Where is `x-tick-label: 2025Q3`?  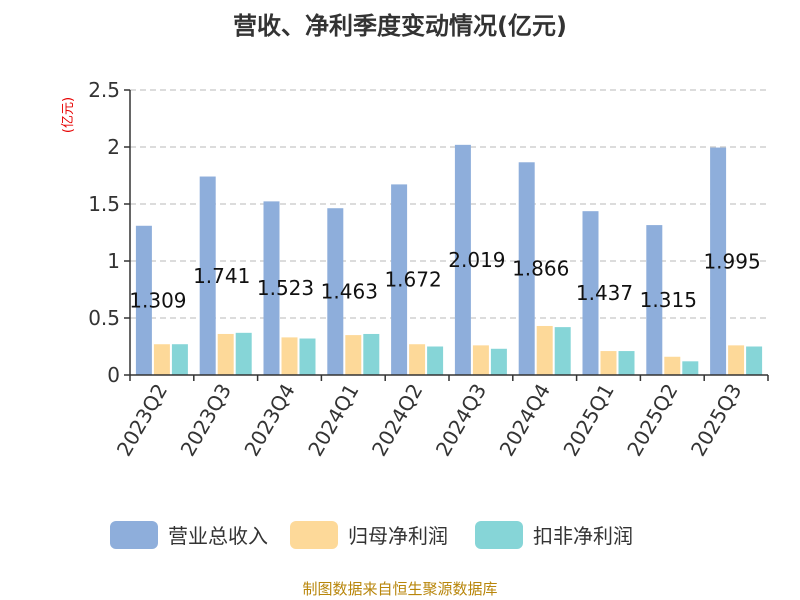
x-tick-label: 2025Q3 is located at coordinates (716, 420).